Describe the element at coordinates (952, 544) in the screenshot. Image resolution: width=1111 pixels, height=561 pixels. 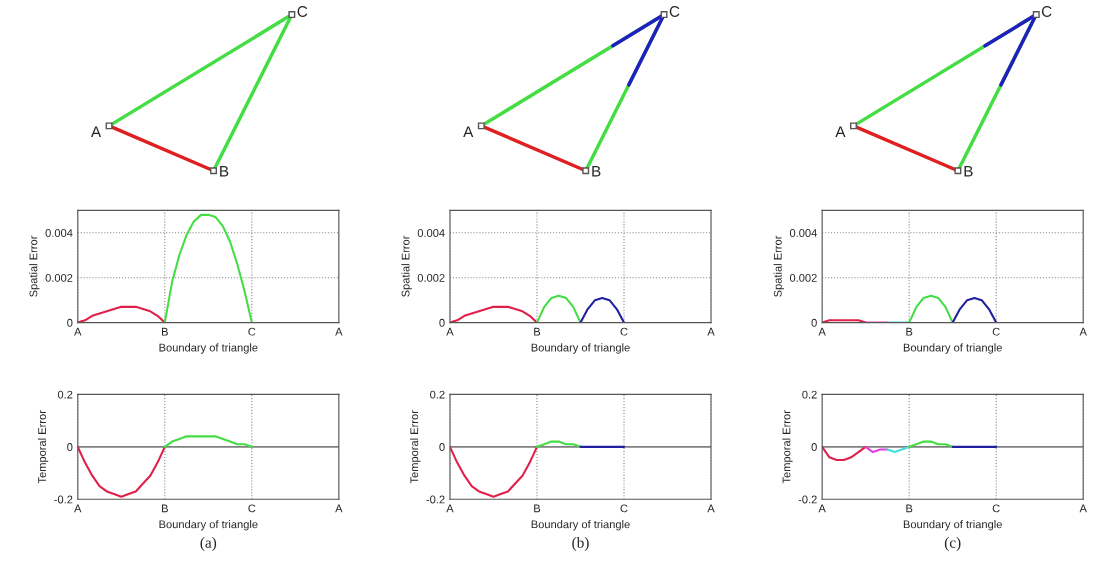
I see `text: (c)` at that location.